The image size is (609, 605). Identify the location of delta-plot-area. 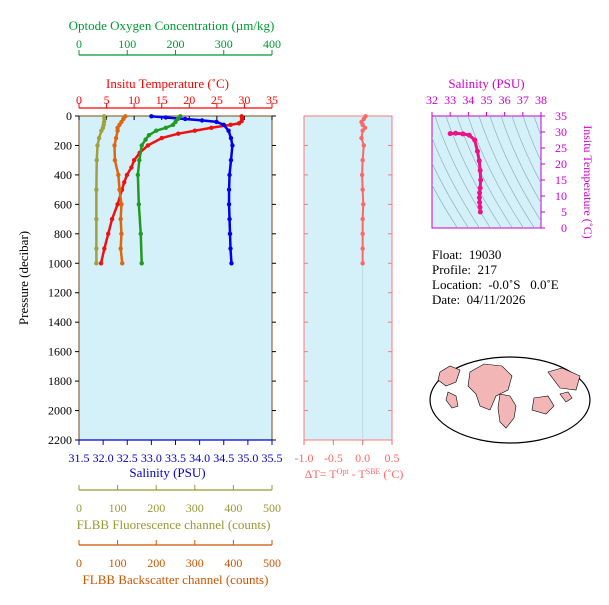
(348, 278).